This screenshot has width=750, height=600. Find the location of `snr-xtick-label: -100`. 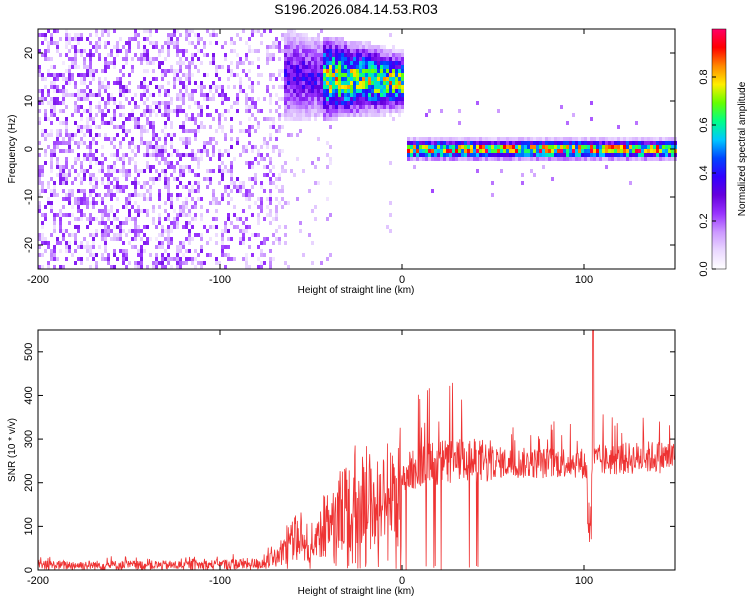

snr-xtick-label: -100 is located at coordinates (220, 581).